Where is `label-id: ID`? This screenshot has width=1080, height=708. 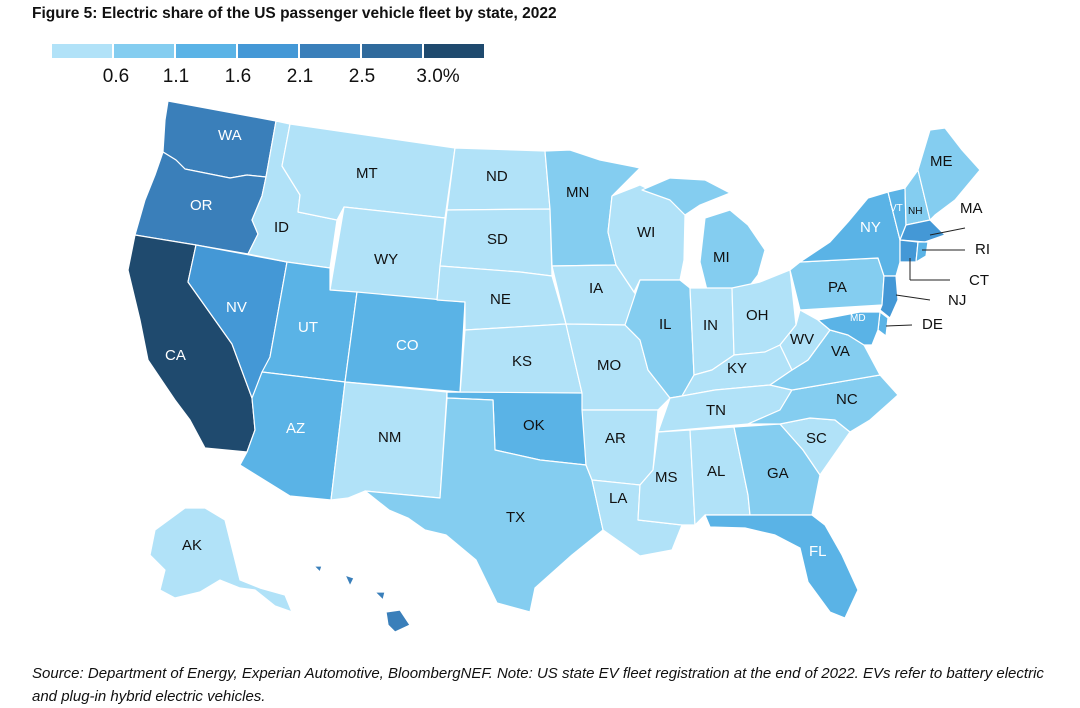 label-id: ID is located at coordinates (281, 227).